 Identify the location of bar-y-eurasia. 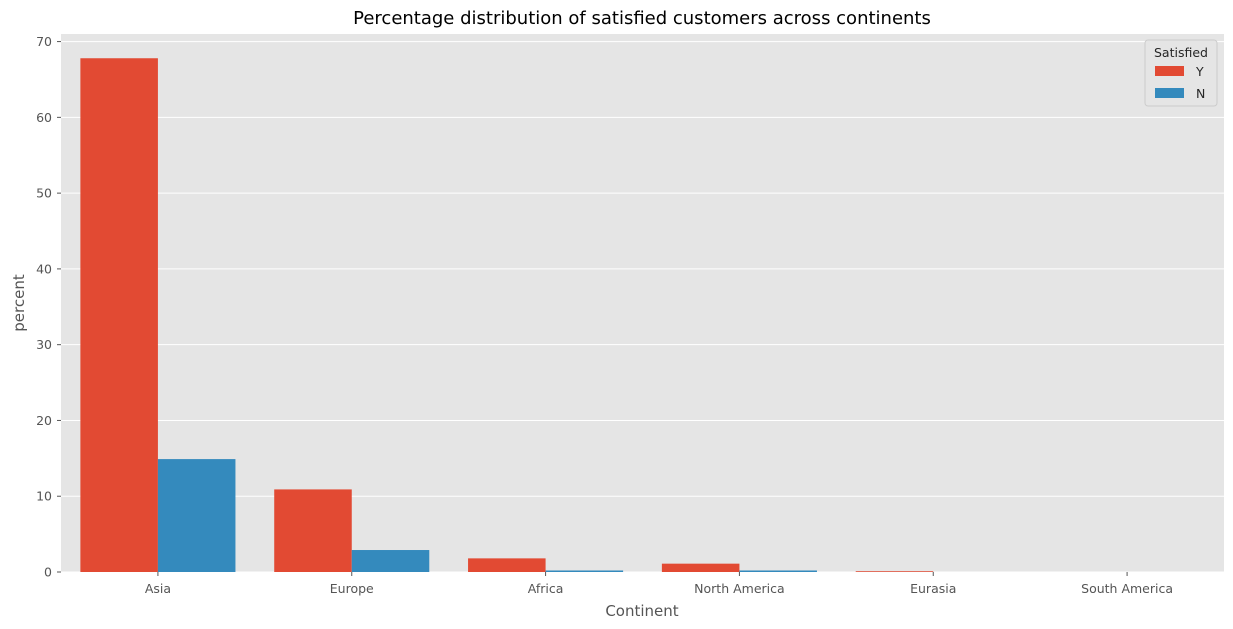
(894, 571).